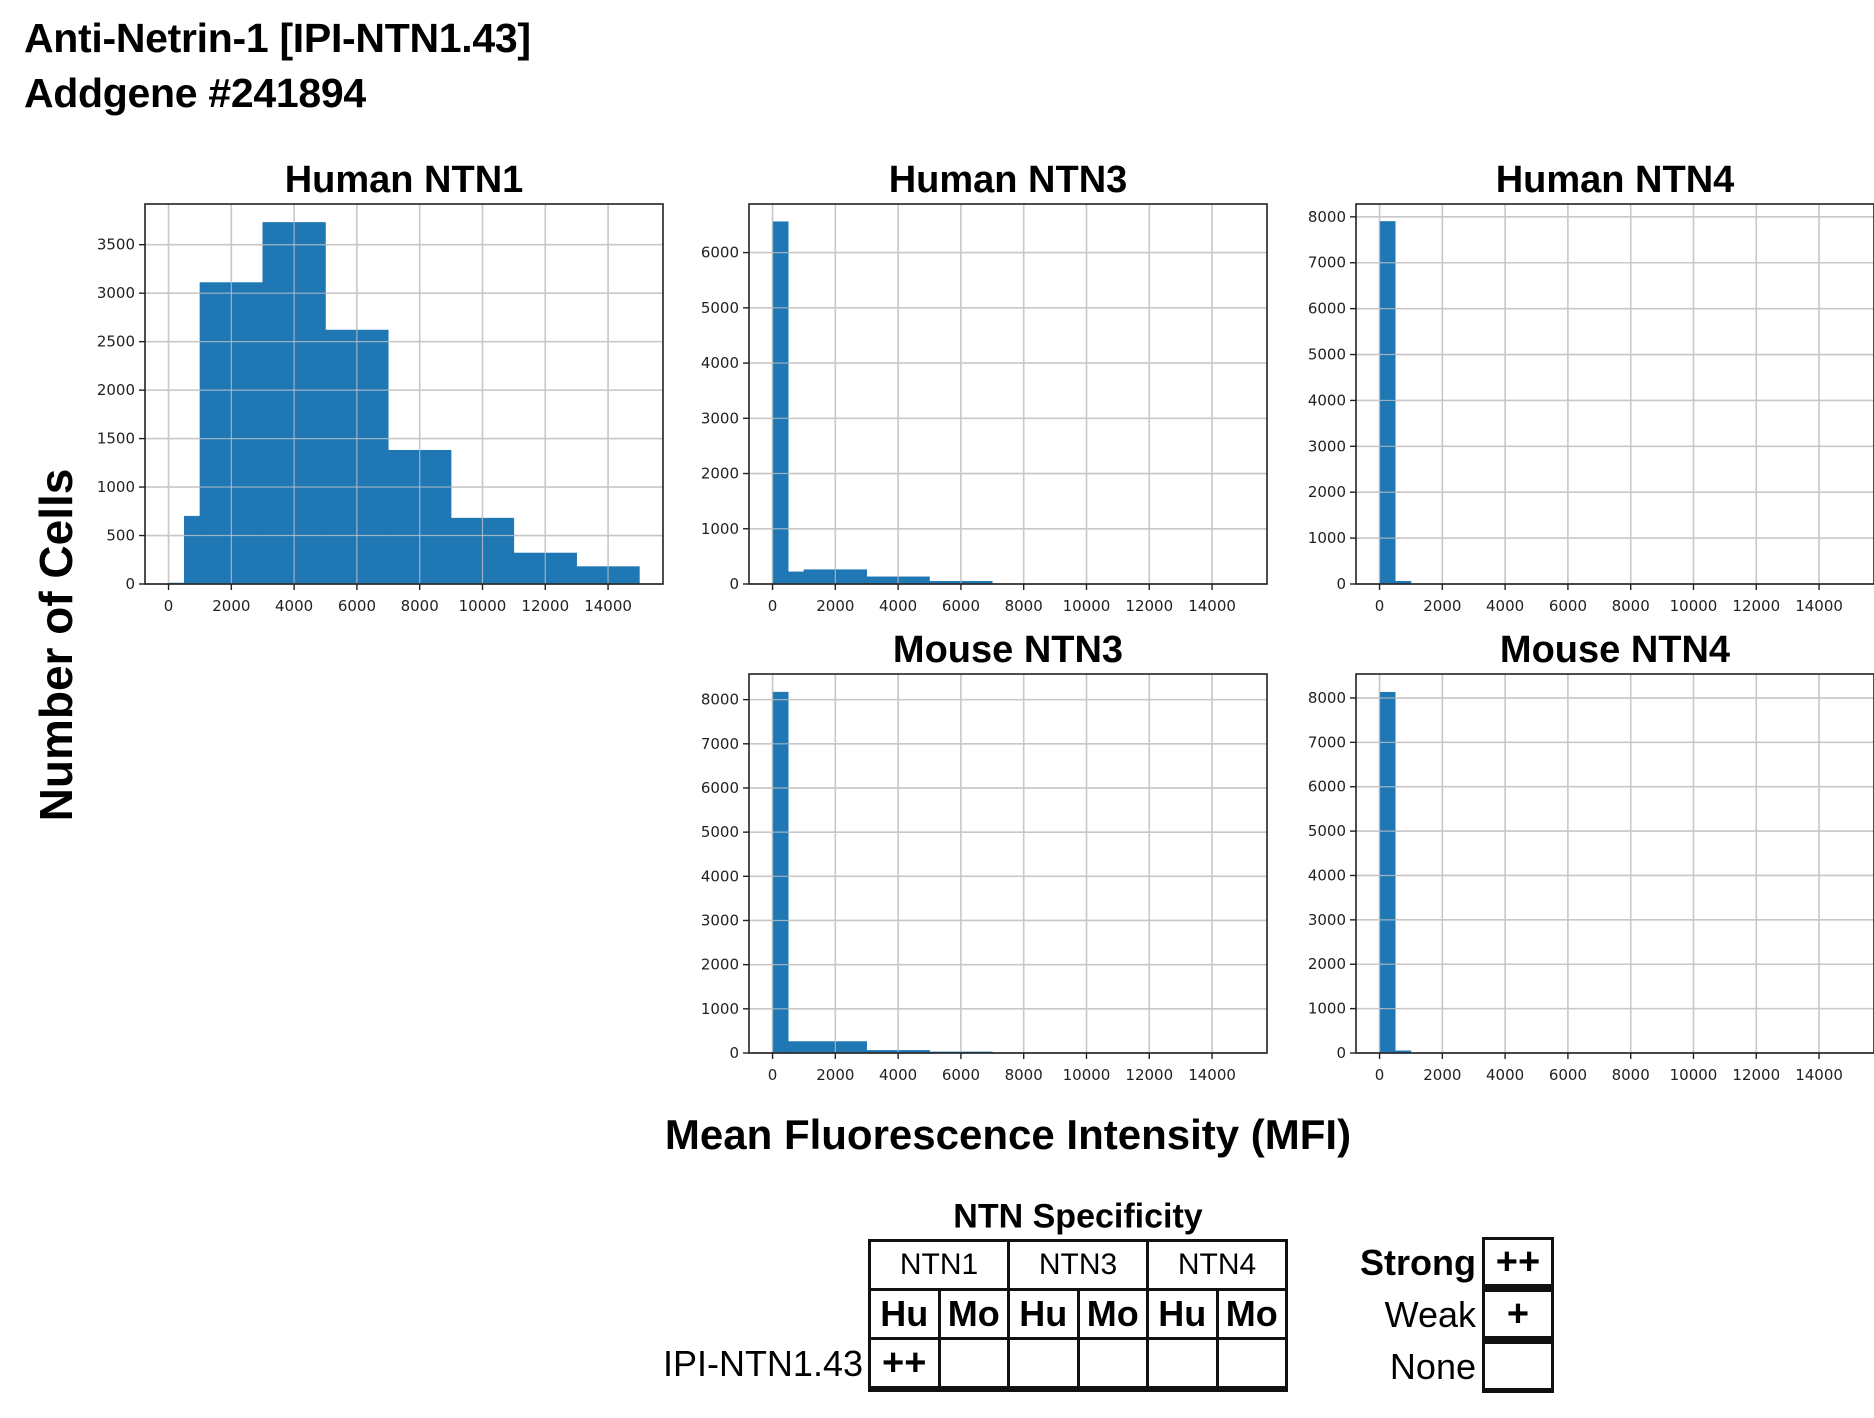  Describe the element at coordinates (1517, 1367) in the screenshot. I see `legend-symbol` at that location.